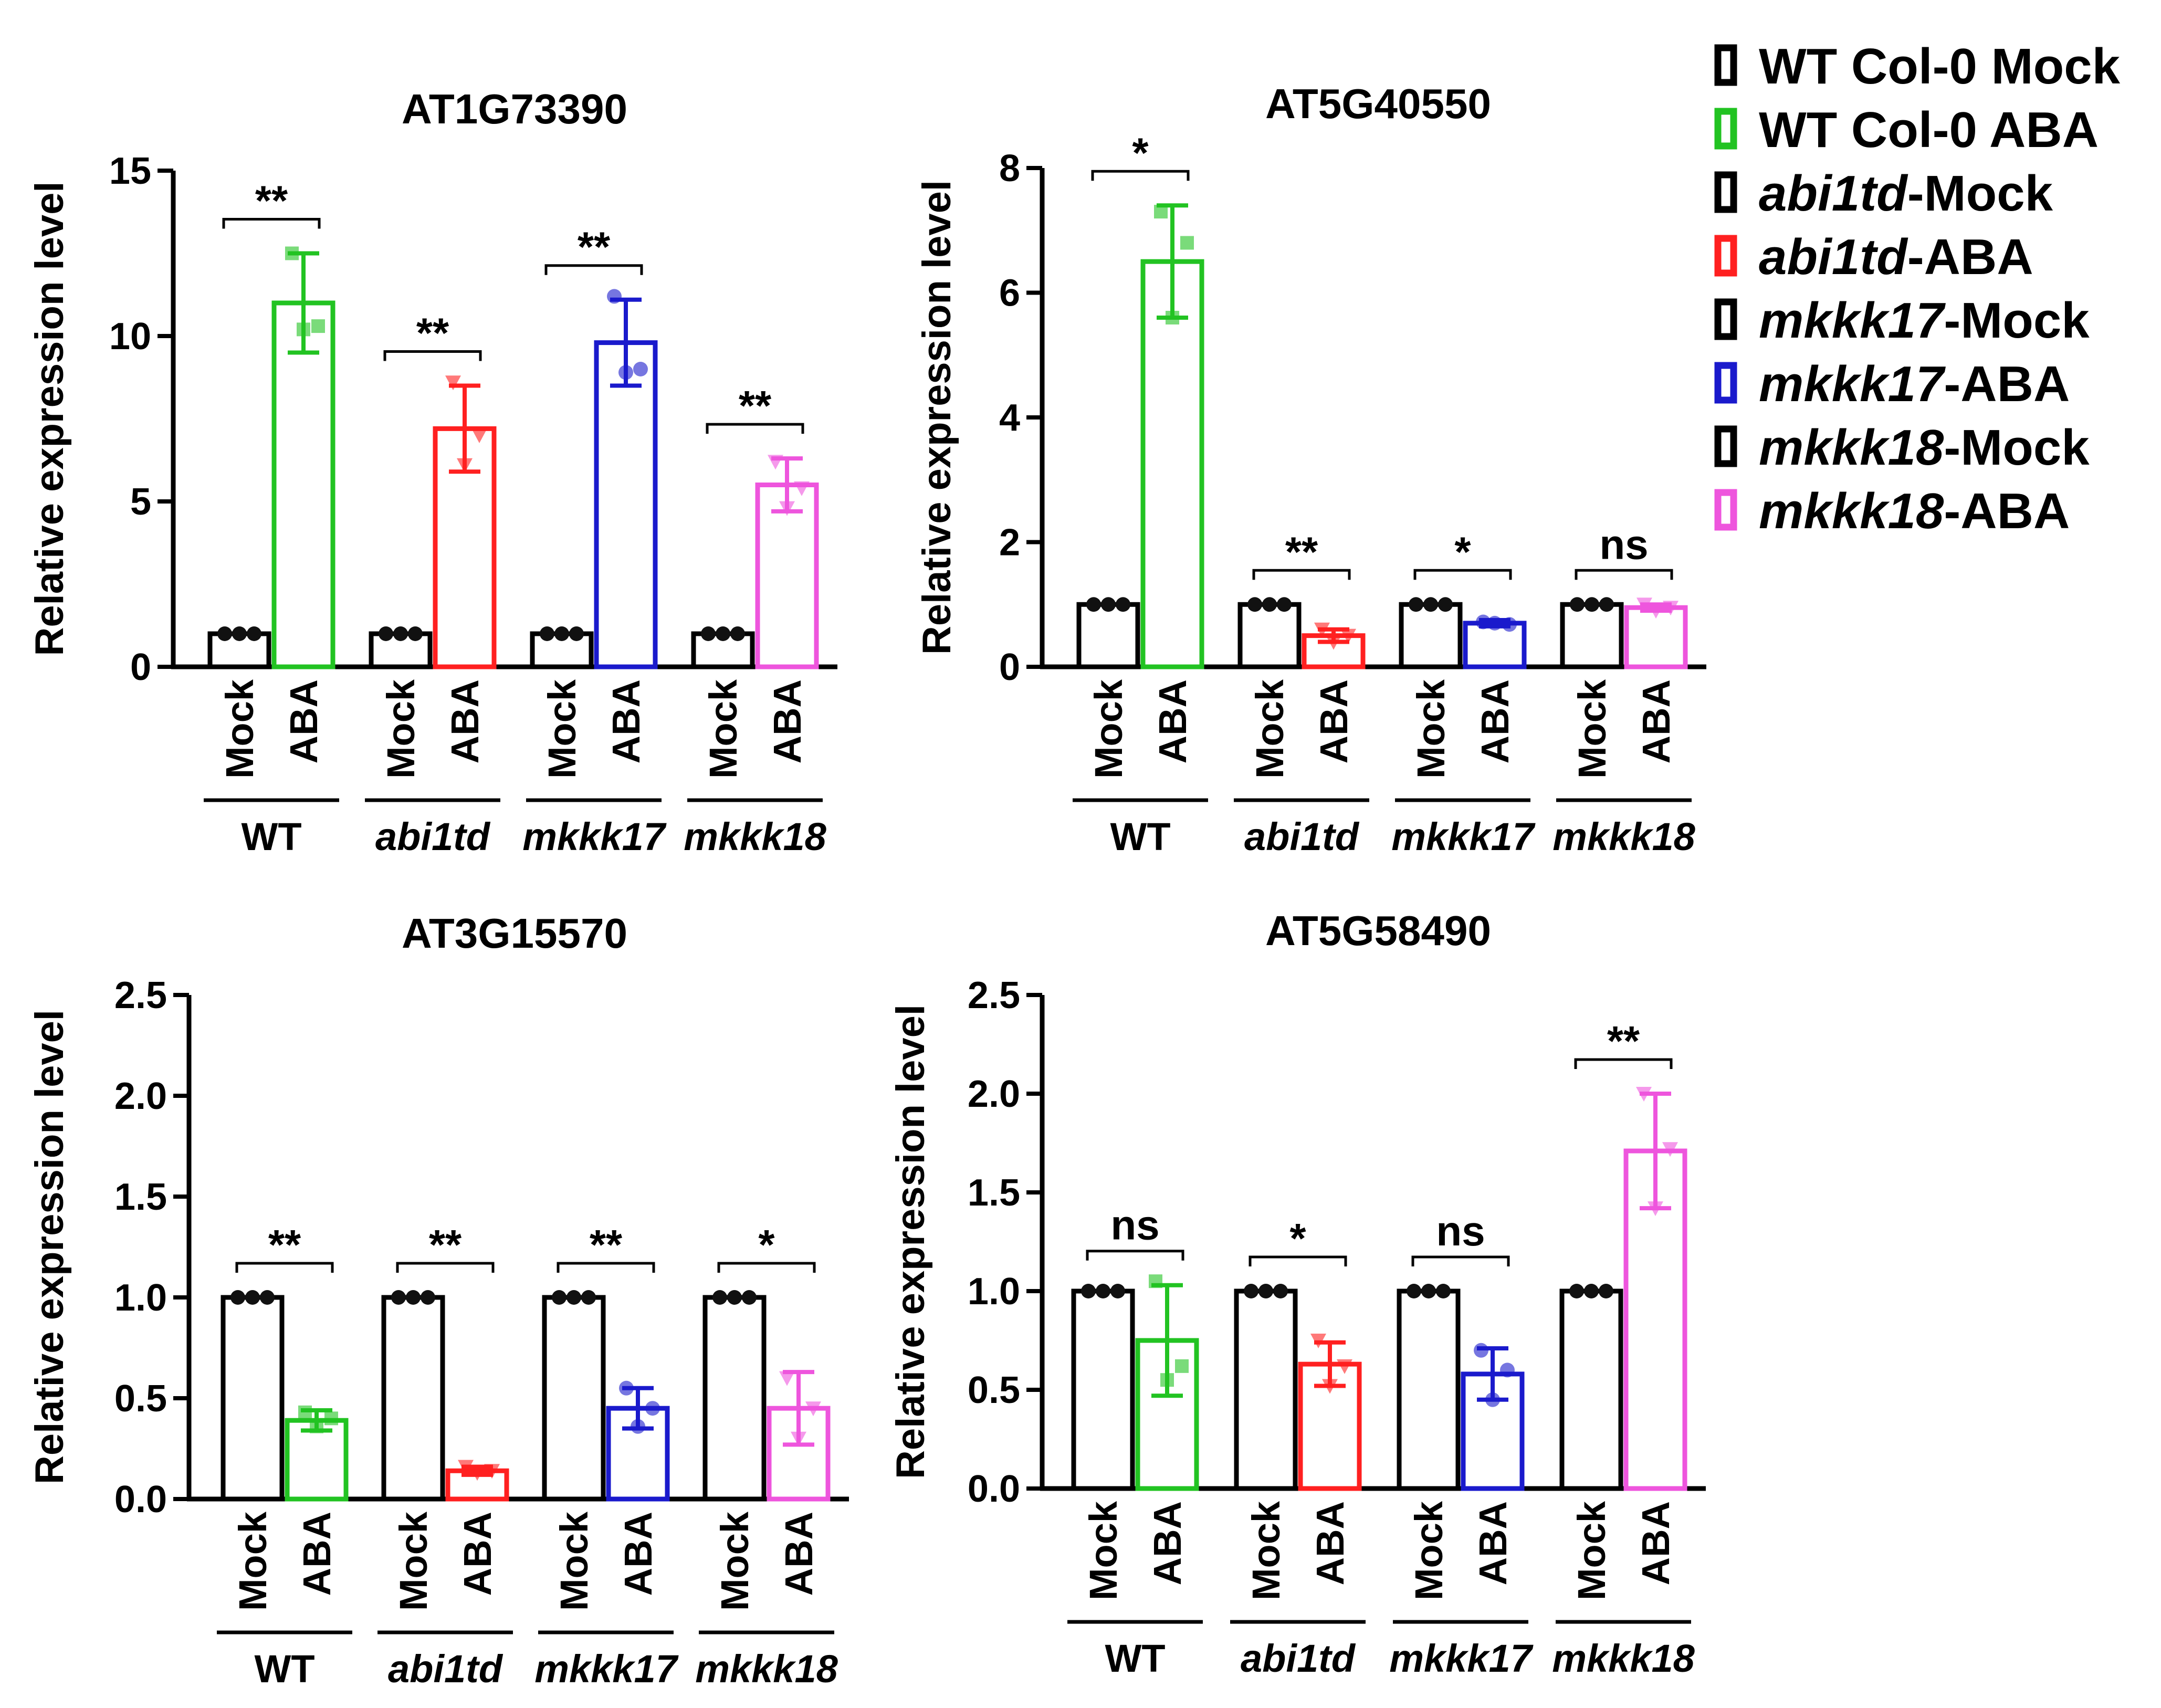 This screenshot has width=2161, height=1708. What do you see at coordinates (140, 502) in the screenshot?
I see `y-tick-label: 5` at bounding box center [140, 502].